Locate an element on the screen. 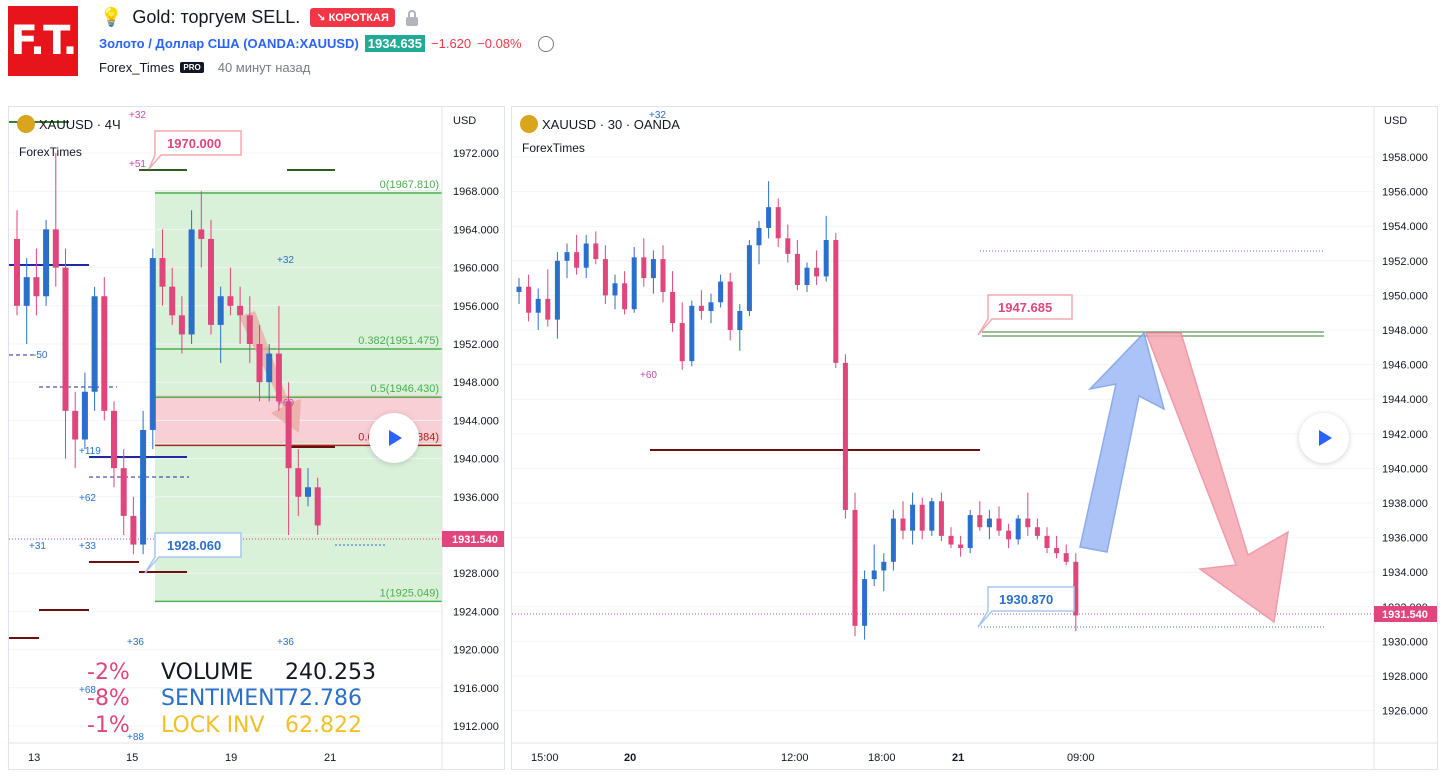 The image size is (1444, 777). symbol-link: Золото / Доллар США (OANDA:XAUUSD) is located at coordinates (229, 43).